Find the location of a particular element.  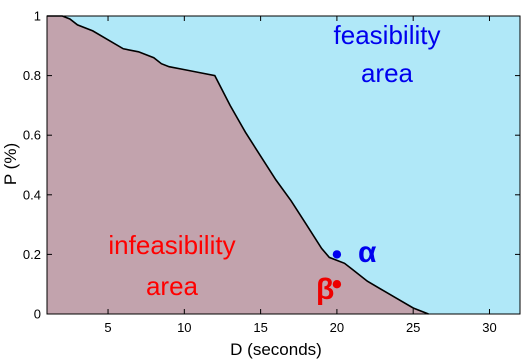

point-beta-marker is located at coordinates (337, 284).